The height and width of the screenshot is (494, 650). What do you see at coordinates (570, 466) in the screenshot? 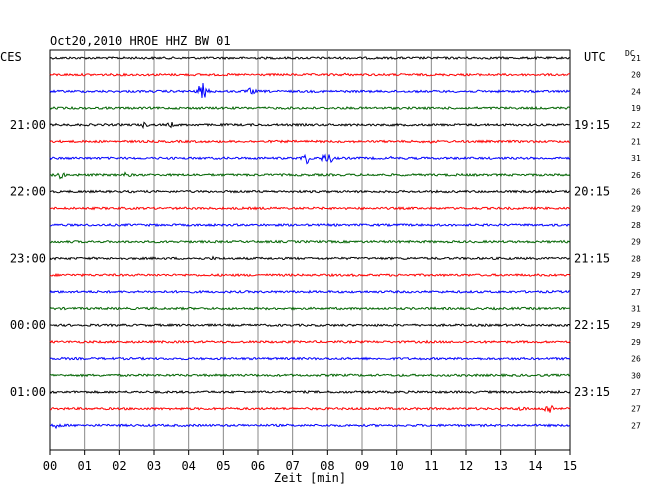
I see `x-tick-label: 15` at bounding box center [570, 466].